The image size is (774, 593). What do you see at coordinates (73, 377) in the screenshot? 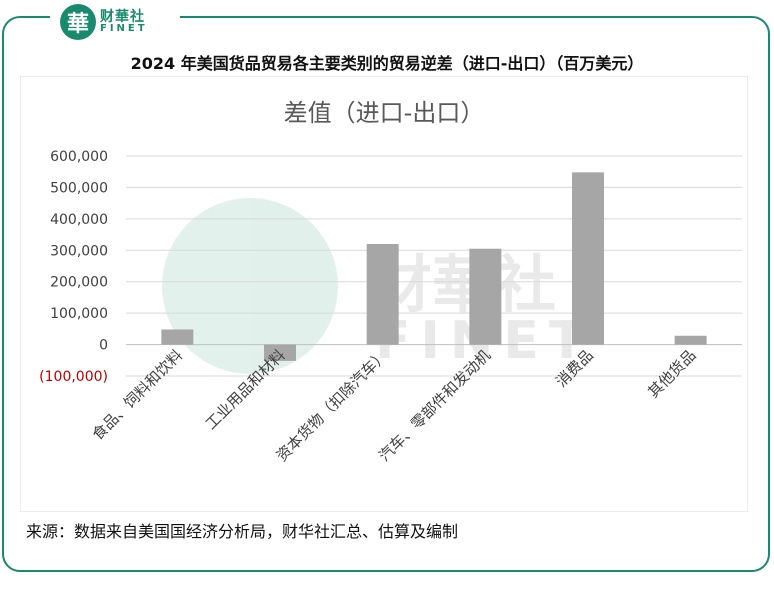
I see `y-tick-label: (100,000)` at bounding box center [73, 377].